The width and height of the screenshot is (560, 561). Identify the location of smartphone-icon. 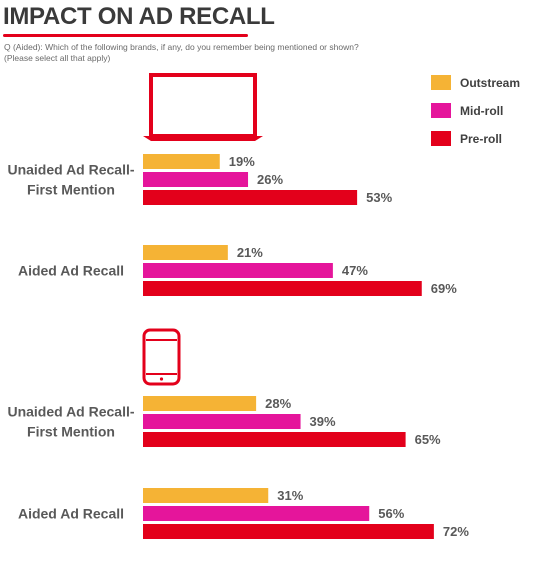
(161, 357).